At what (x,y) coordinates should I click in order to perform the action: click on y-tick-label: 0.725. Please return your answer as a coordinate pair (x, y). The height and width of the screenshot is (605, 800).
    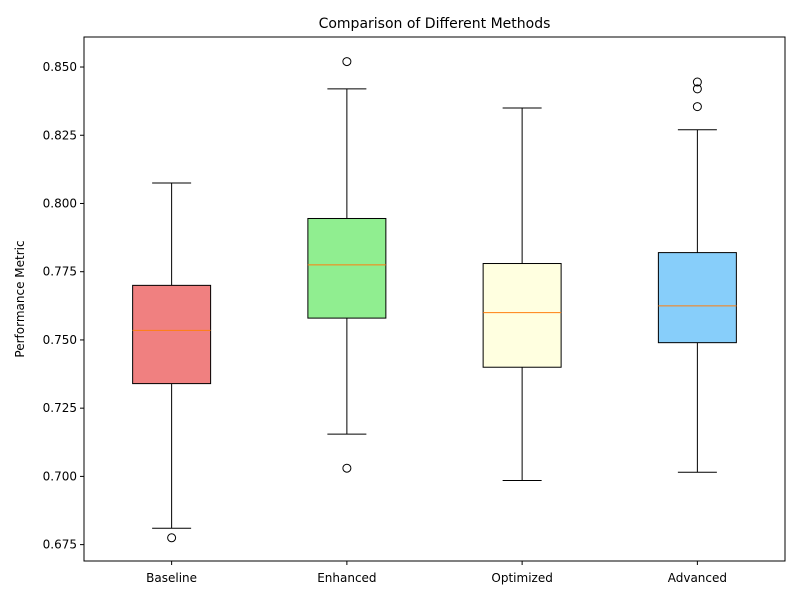
    Looking at the image, I should click on (60, 408).